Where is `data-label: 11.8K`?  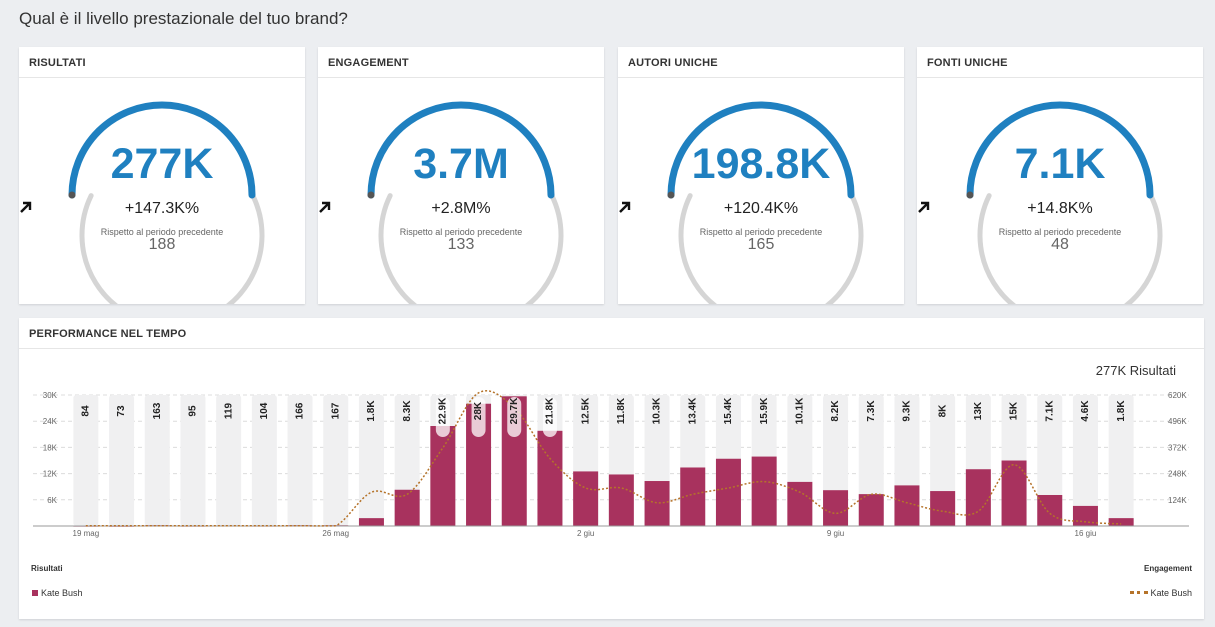 data-label: 11.8K is located at coordinates (621, 410).